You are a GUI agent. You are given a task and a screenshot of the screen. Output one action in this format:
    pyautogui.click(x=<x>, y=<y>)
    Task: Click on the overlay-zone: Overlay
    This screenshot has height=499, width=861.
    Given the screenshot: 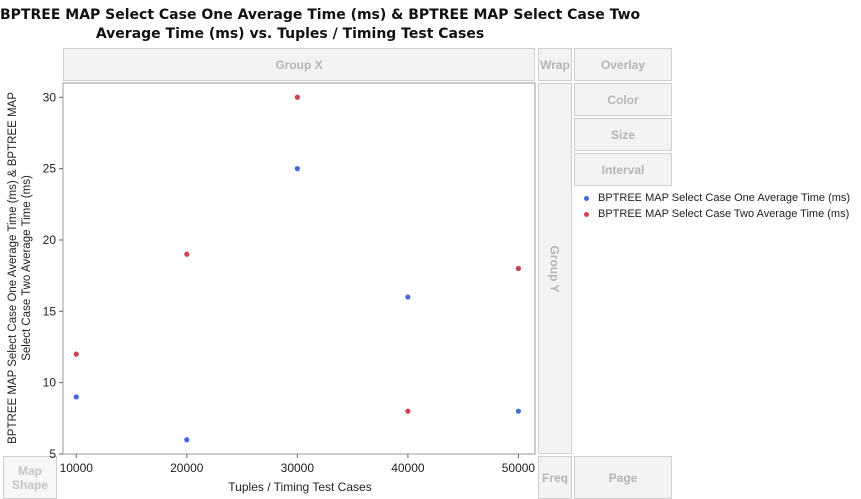 What is the action you would take?
    pyautogui.click(x=623, y=64)
    